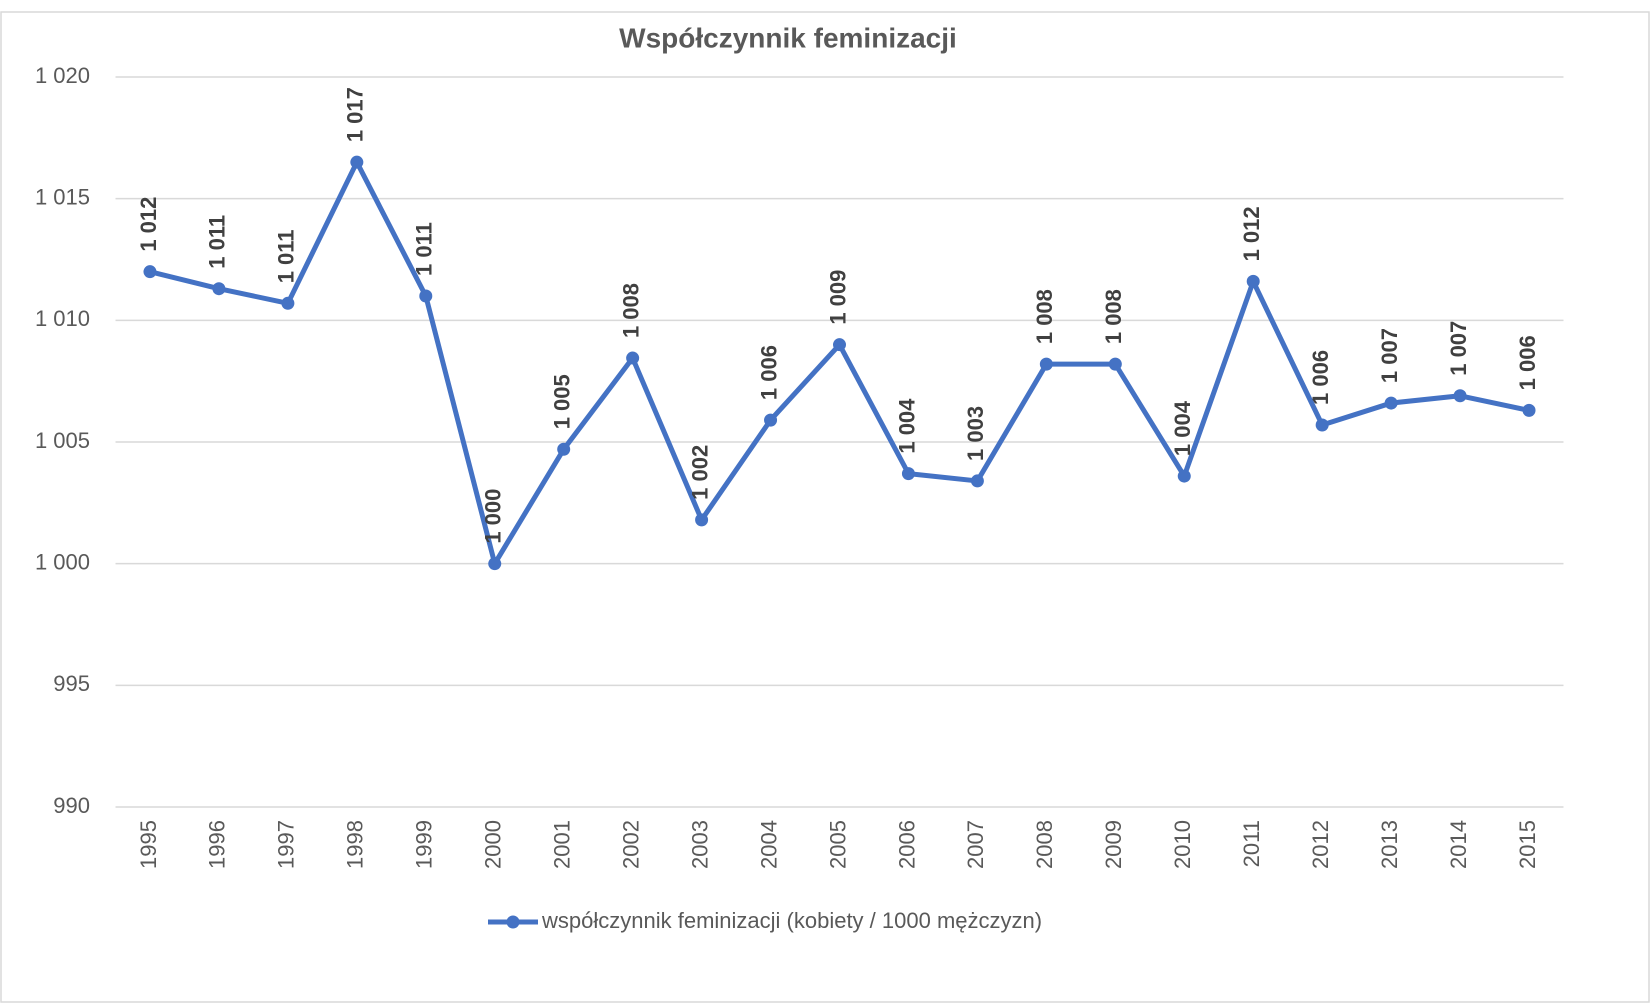 The image size is (1651, 1008). I want to click on data-label: 1 005, so click(562, 401).